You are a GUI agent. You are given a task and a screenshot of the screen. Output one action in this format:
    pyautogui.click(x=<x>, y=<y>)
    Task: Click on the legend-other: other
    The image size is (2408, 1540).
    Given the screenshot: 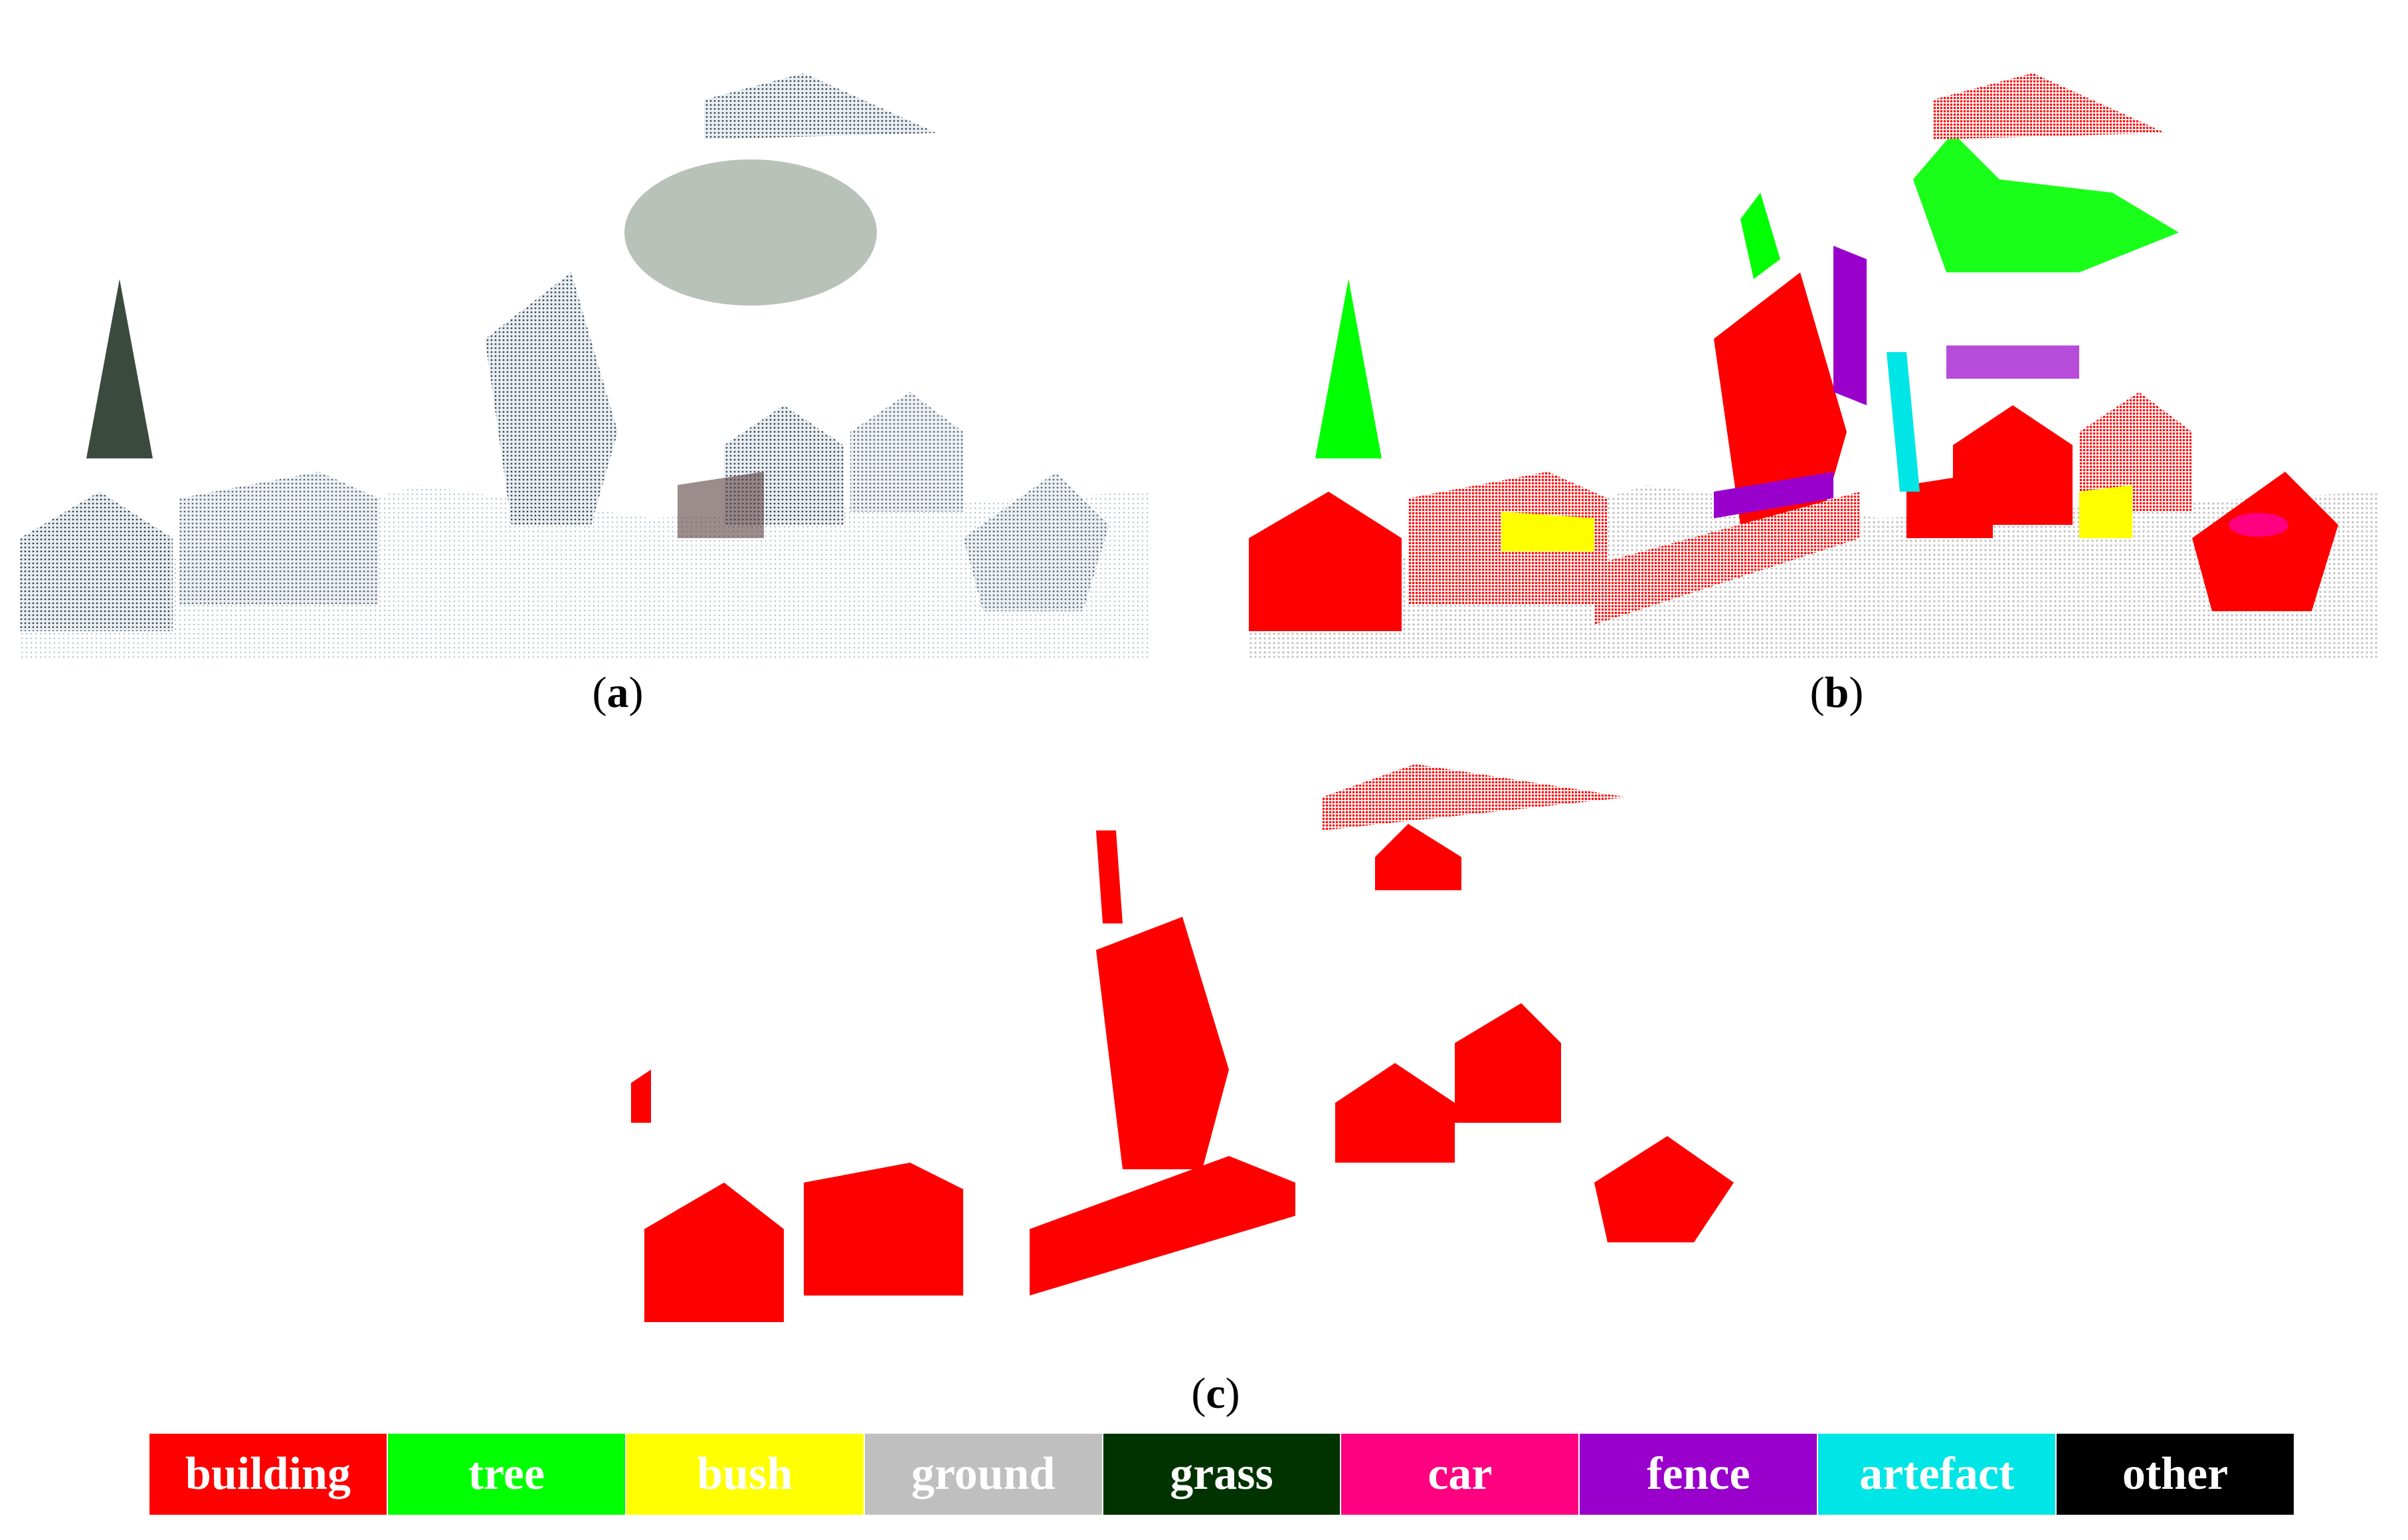 What is the action you would take?
    pyautogui.click(x=2175, y=1474)
    